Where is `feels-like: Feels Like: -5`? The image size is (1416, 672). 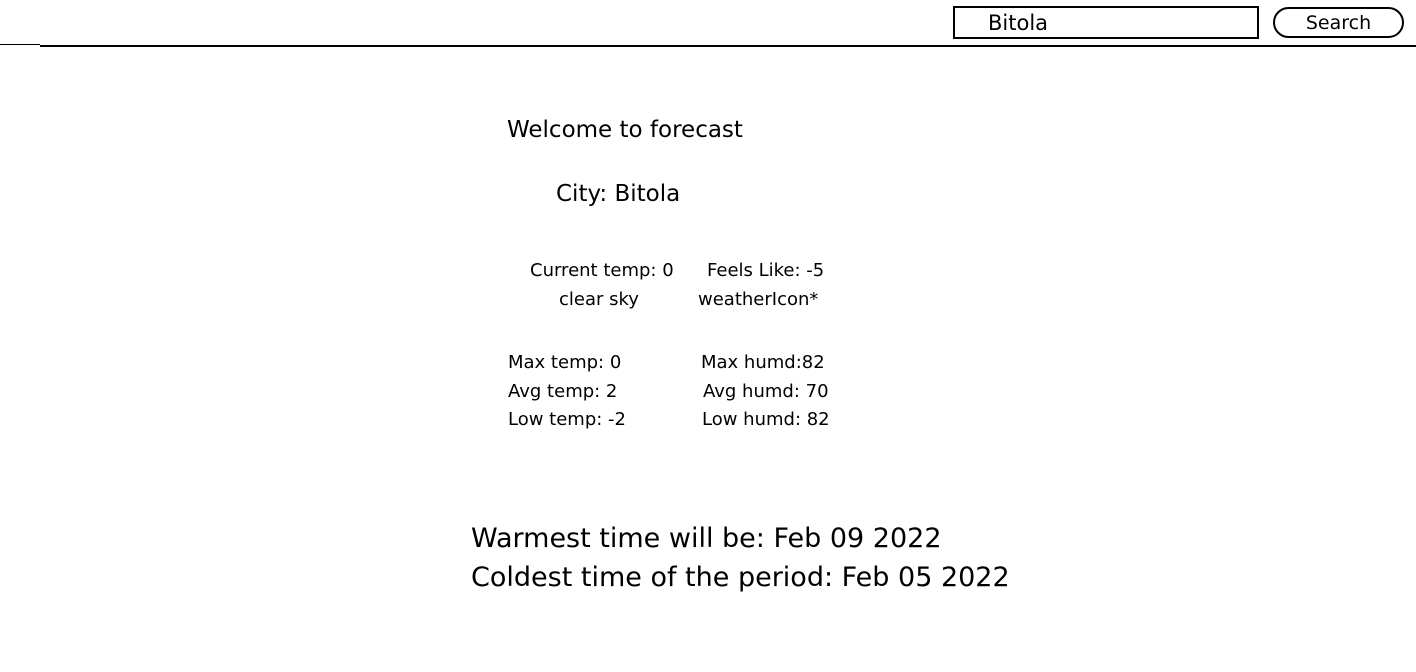
feels-like: Feels Like: -5 is located at coordinates (766, 270).